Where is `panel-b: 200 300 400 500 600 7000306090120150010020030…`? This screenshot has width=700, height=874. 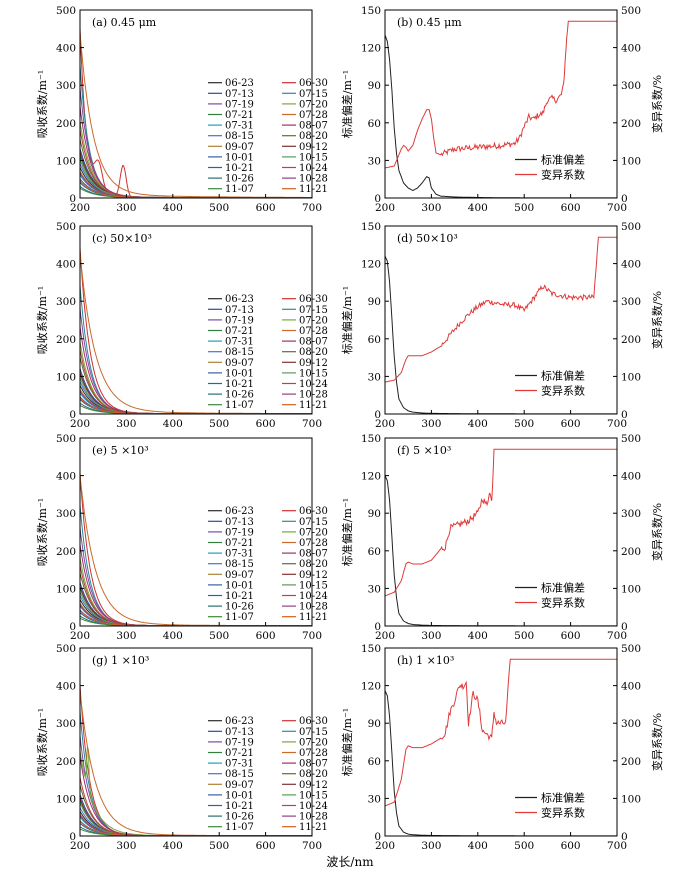 panel-b: 200 300 400 500 600 7000306090120150010020030… is located at coordinates (502, 109).